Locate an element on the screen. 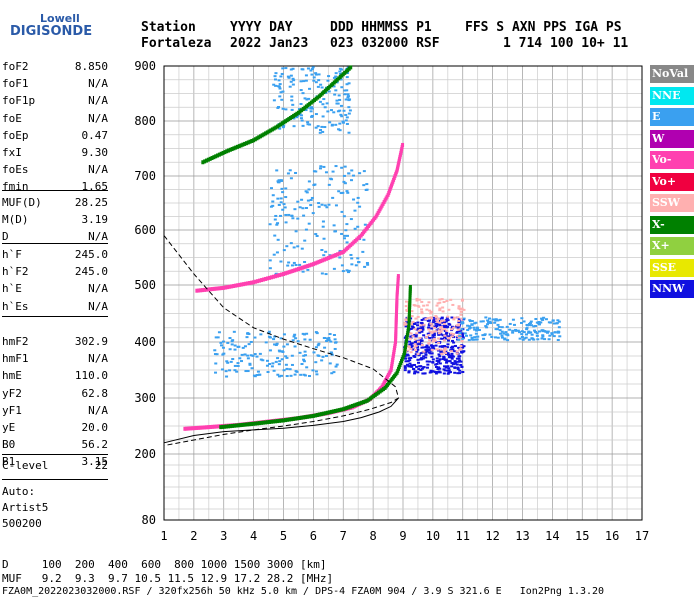 This screenshot has width=700, height=600. param-row-foes: foEs N/A is located at coordinates (55, 170).